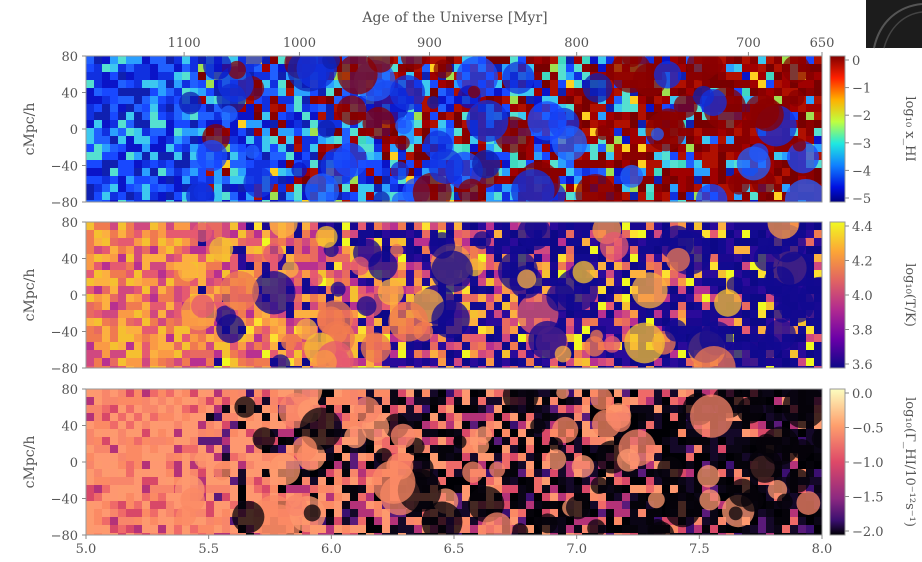 This screenshot has width=922, height=562. I want to click on colorbar-1: 0 −1 −2 −3 −4 −5 log₁₀ x_HI, so click(873, 130).